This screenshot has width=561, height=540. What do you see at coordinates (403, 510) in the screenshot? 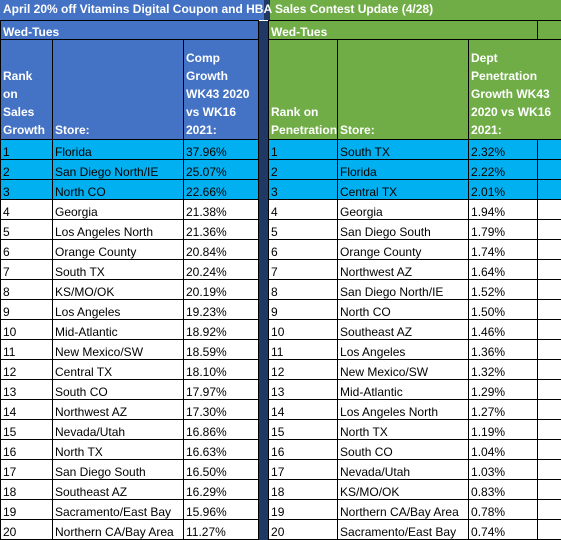
I see `right-store-cell: Northern CA/Bay Area` at bounding box center [403, 510].